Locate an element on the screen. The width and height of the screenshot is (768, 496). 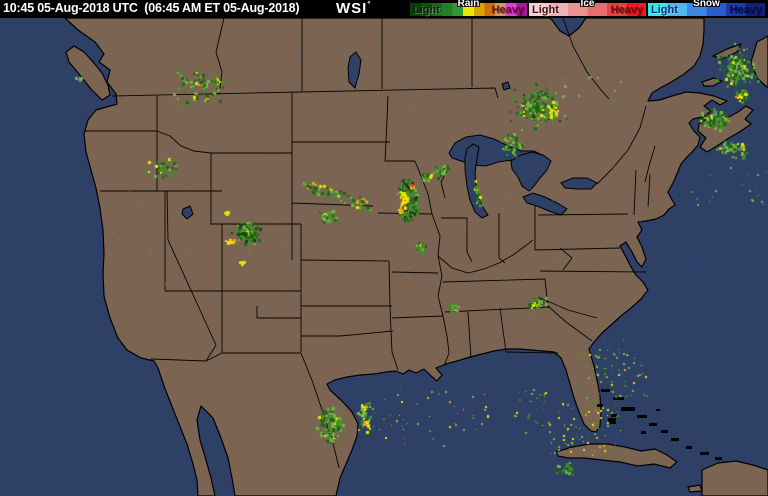
legend-snow-light-label: Light is located at coordinates (664, 10).